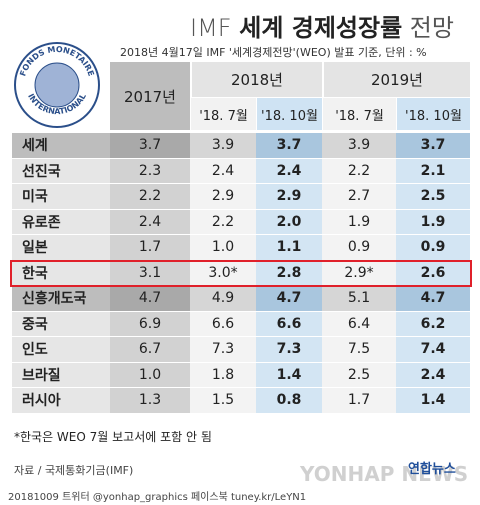  I want to click on footnote: *한국은 WEO 7월 보고서에 포함 안 됨, so click(113, 437).